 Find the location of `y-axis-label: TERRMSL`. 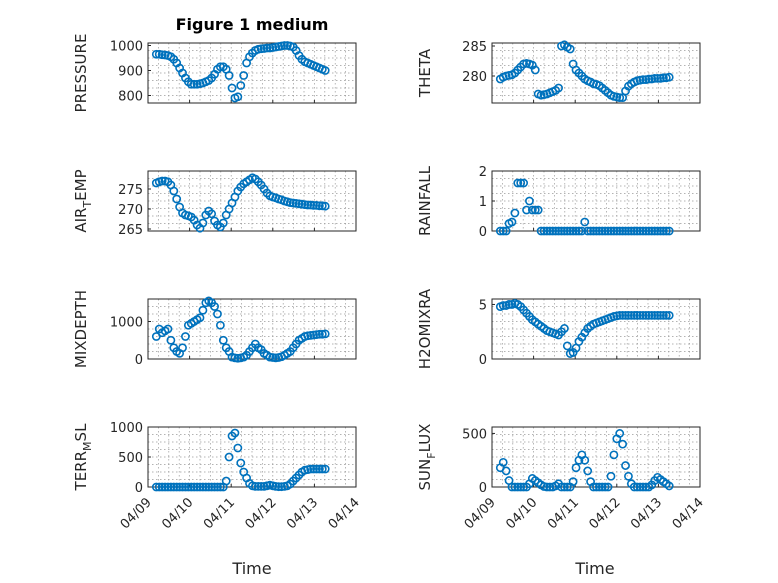

y-axis-label: TERRMSL is located at coordinates (83, 457).